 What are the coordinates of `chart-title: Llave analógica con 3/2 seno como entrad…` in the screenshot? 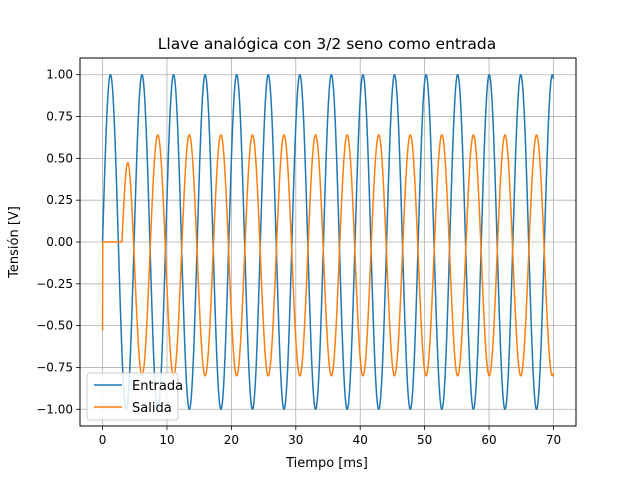 It's located at (327, 44).